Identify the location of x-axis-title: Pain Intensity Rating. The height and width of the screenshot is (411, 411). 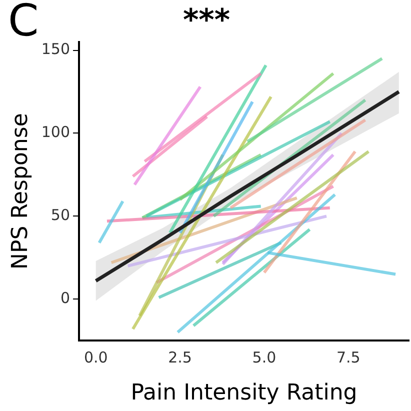
(244, 393).